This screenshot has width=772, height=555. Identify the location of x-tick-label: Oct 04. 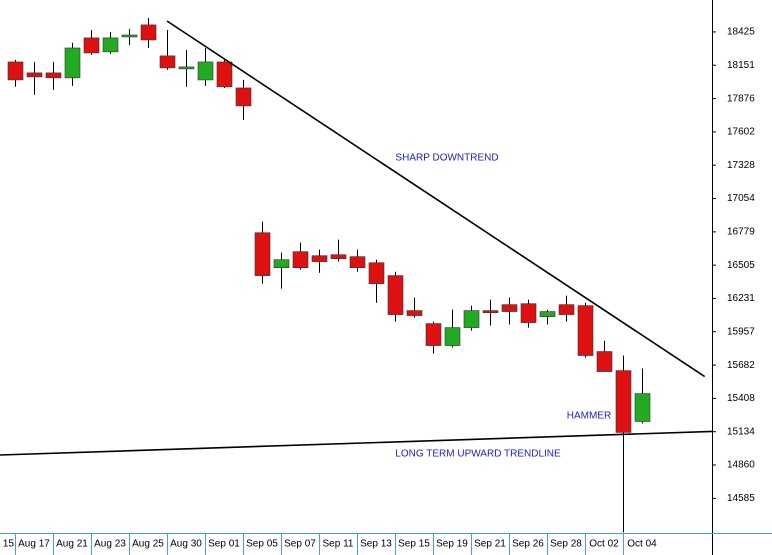
(642, 544).